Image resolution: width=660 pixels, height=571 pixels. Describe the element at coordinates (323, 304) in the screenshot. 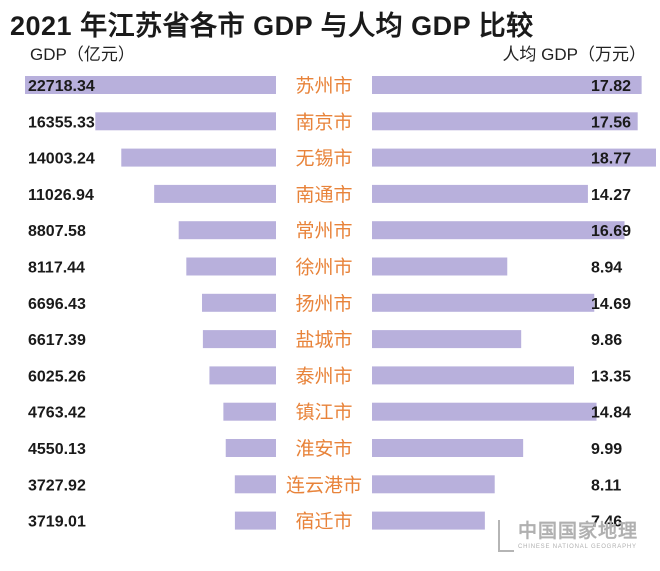

I see `city-label: 扬州市` at that location.